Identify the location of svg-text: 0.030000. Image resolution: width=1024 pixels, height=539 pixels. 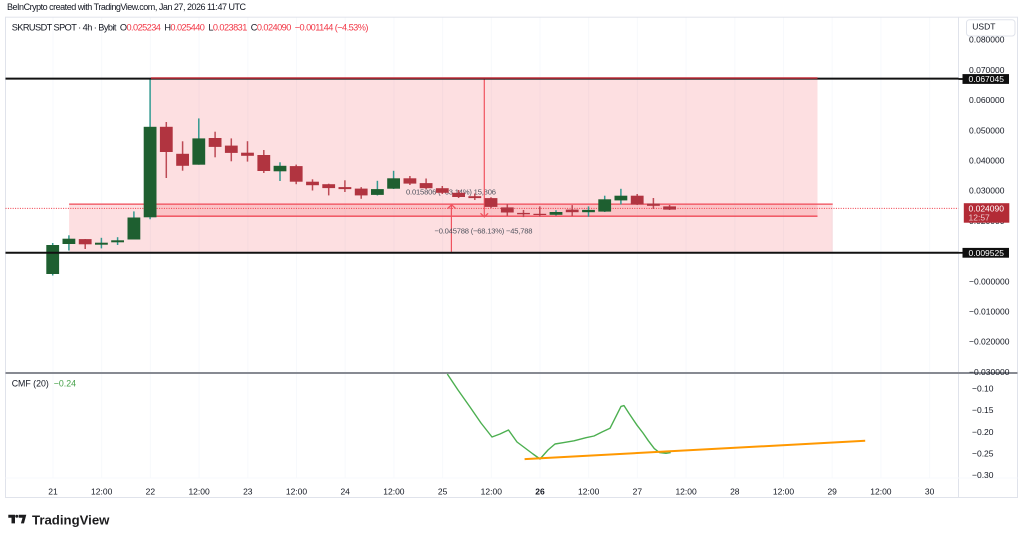
(987, 191).